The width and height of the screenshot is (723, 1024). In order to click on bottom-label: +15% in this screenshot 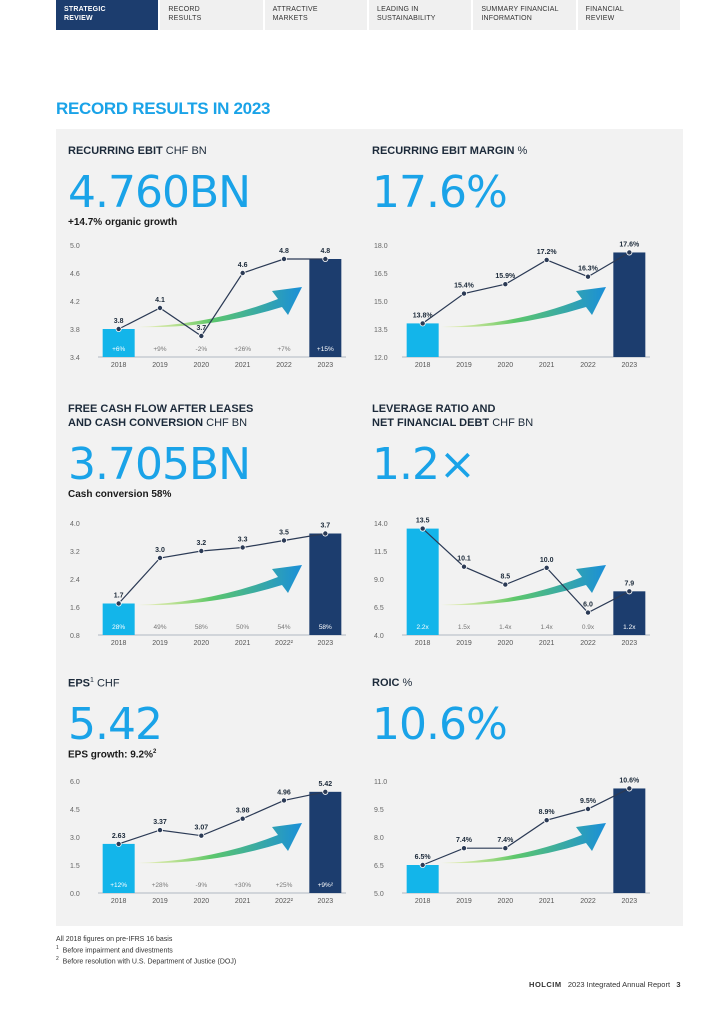, I will do `click(325, 349)`.